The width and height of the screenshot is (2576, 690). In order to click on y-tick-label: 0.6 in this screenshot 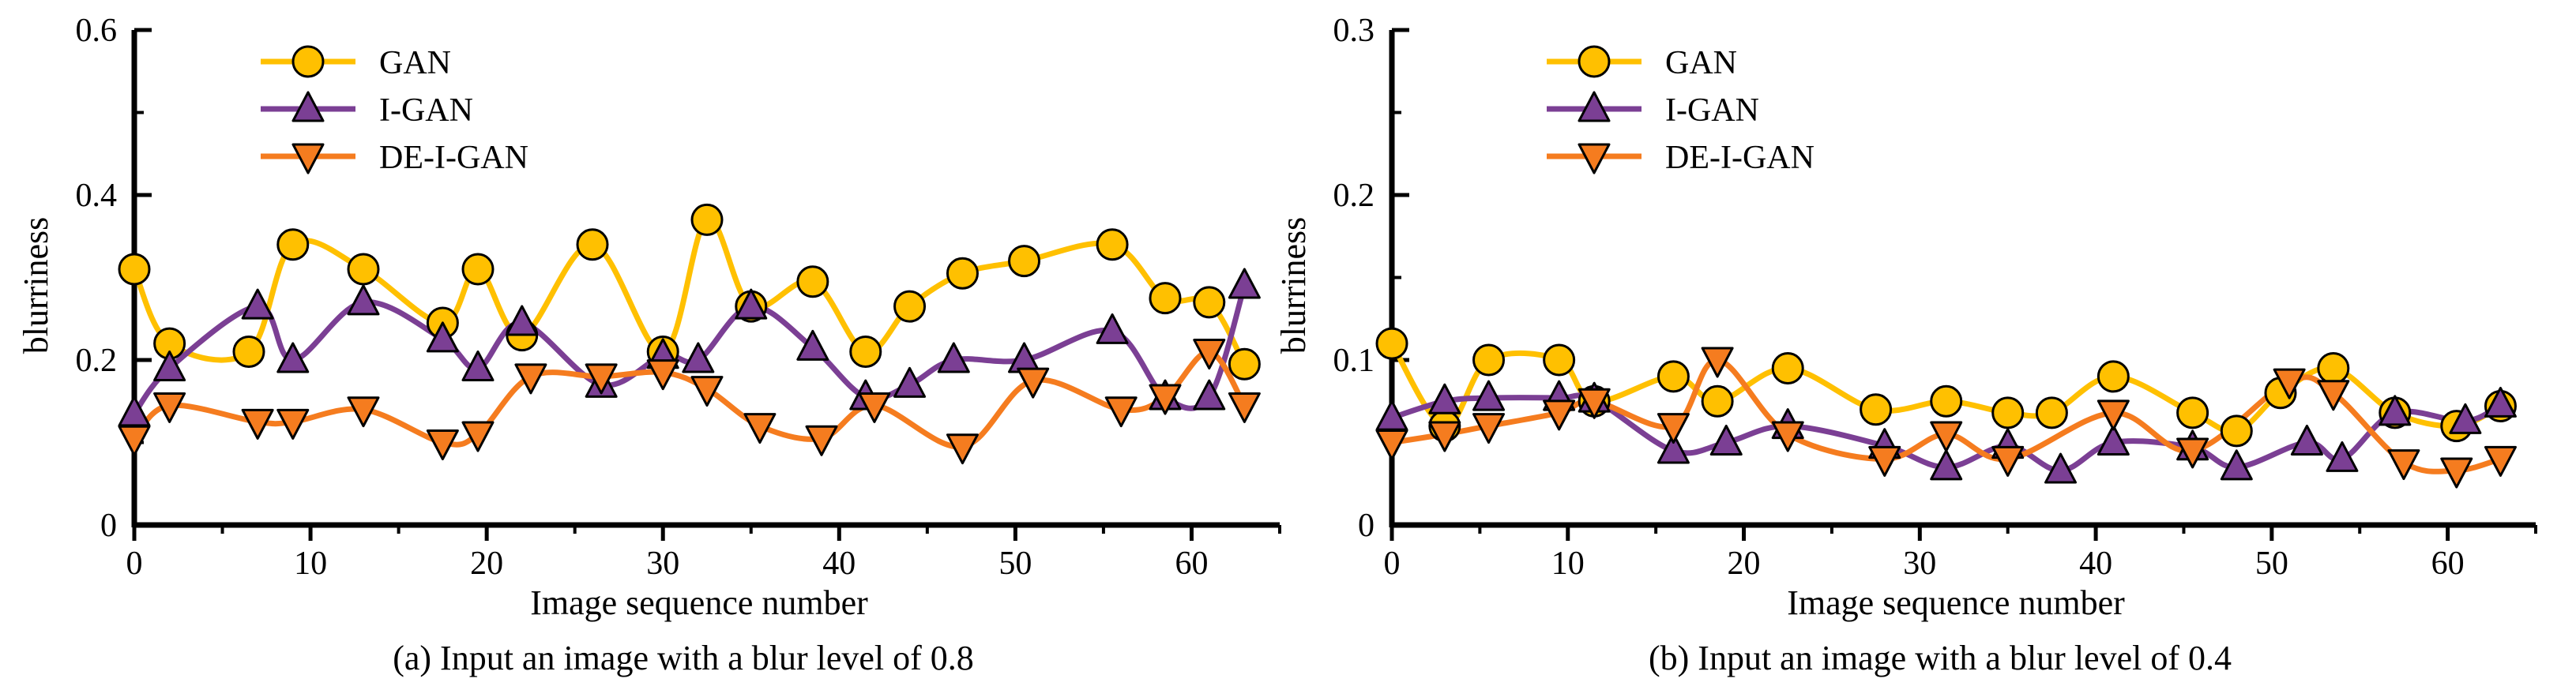, I will do `click(97, 31)`.